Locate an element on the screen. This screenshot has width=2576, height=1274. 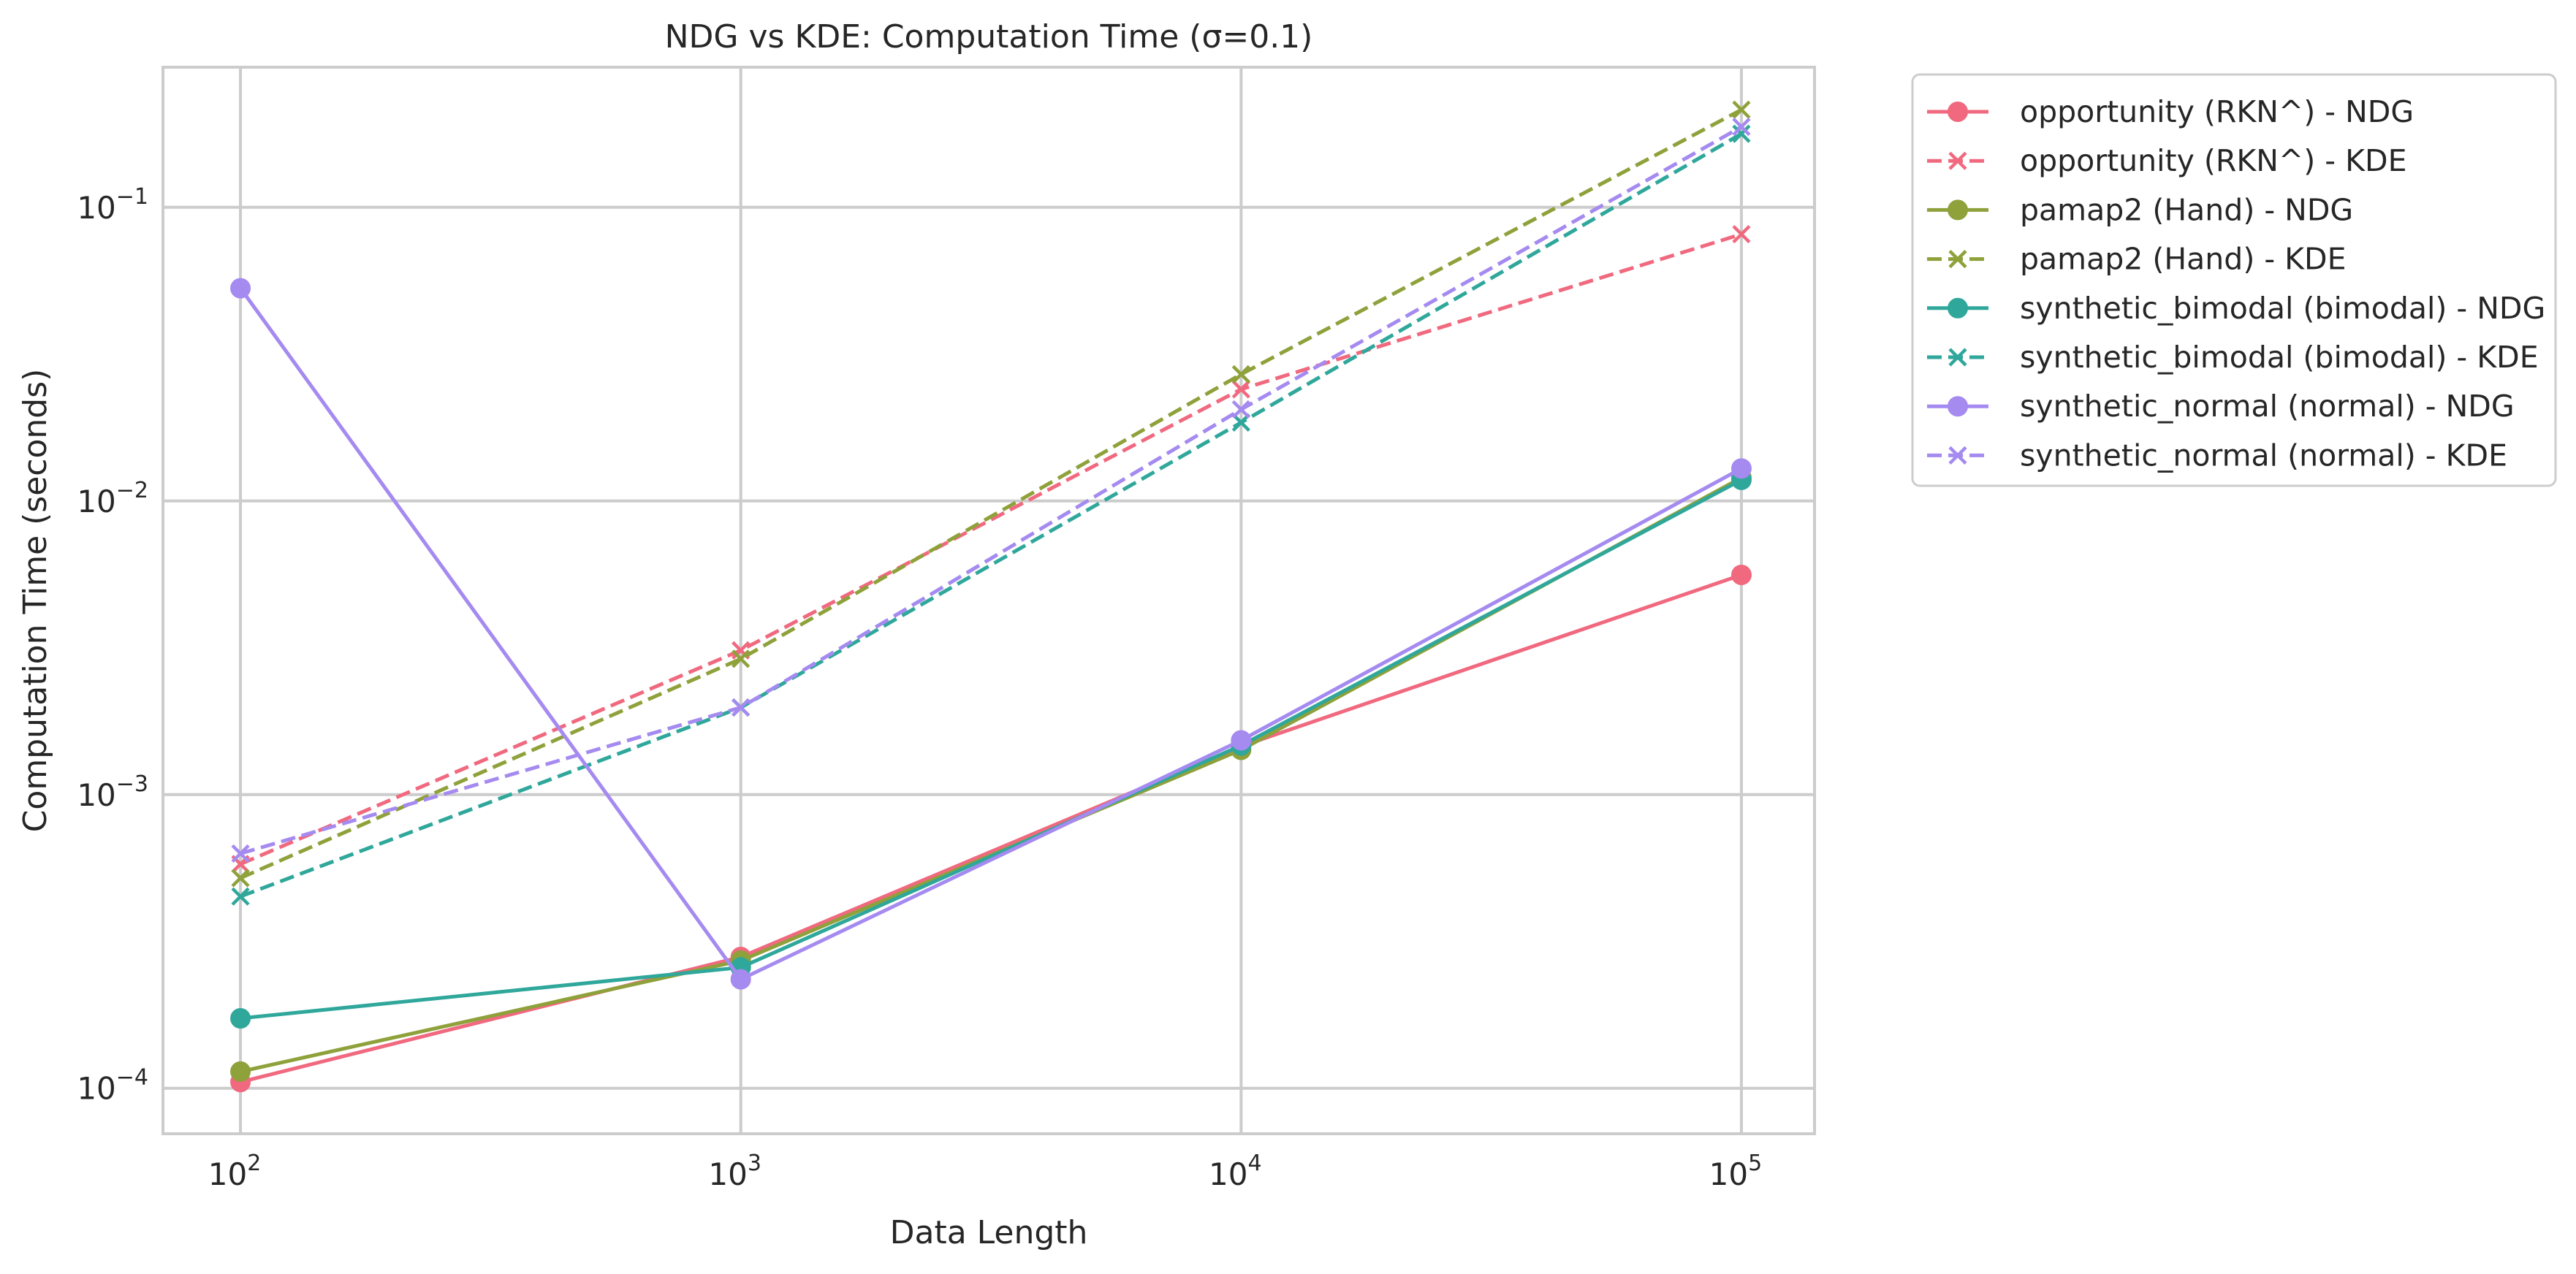
legend-item: opportunity (RKN^) - NDG is located at coordinates (2170, 111).